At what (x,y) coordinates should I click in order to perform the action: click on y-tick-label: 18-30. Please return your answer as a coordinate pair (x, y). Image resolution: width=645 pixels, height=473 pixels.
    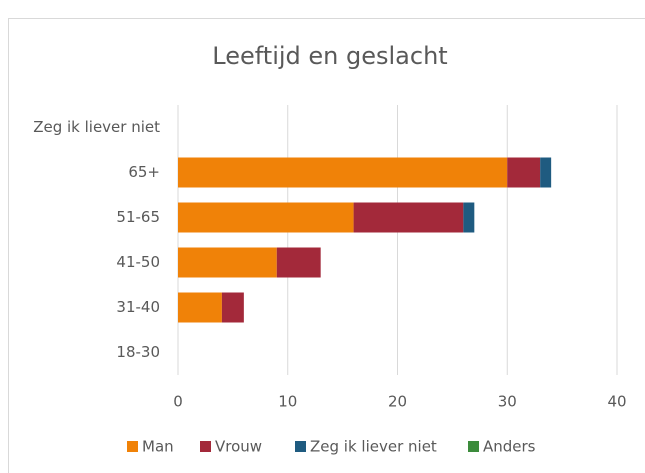
    Looking at the image, I should click on (138, 352).